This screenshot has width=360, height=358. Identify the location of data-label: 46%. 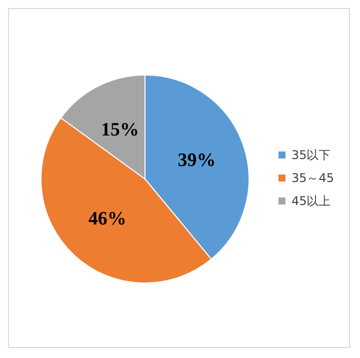
(107, 219).